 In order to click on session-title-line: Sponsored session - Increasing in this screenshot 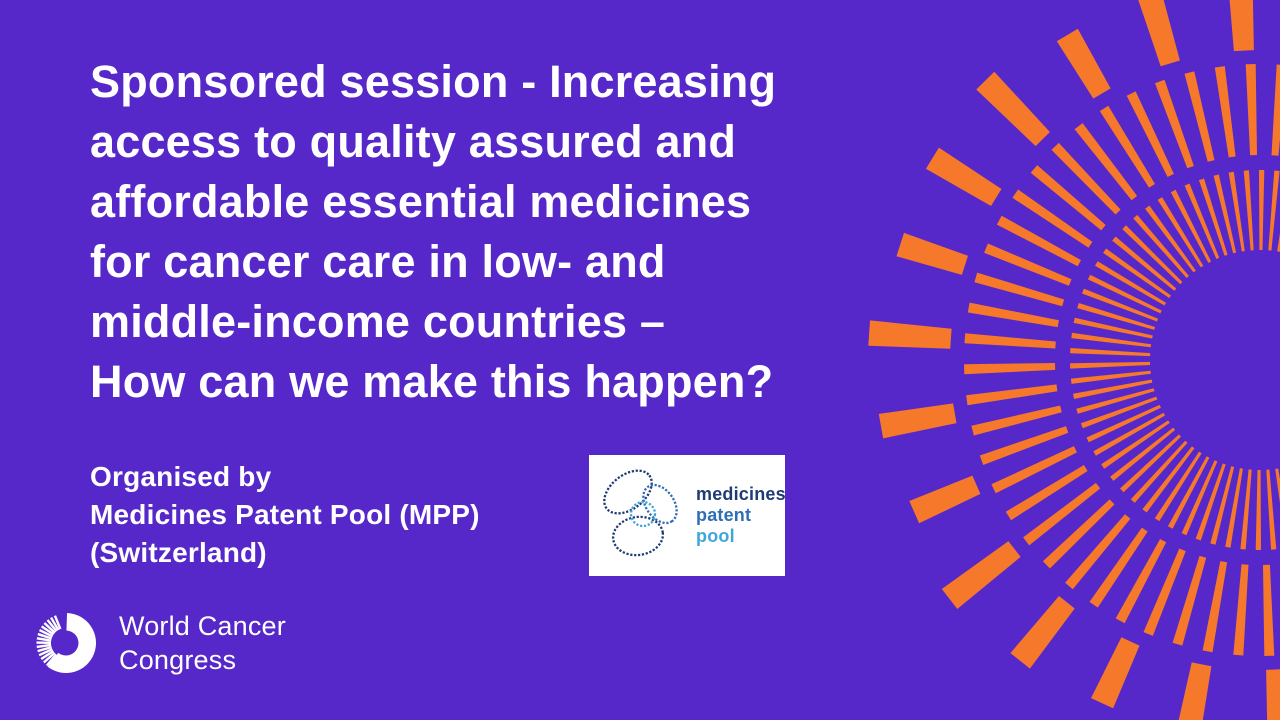, I will do `click(433, 81)`.